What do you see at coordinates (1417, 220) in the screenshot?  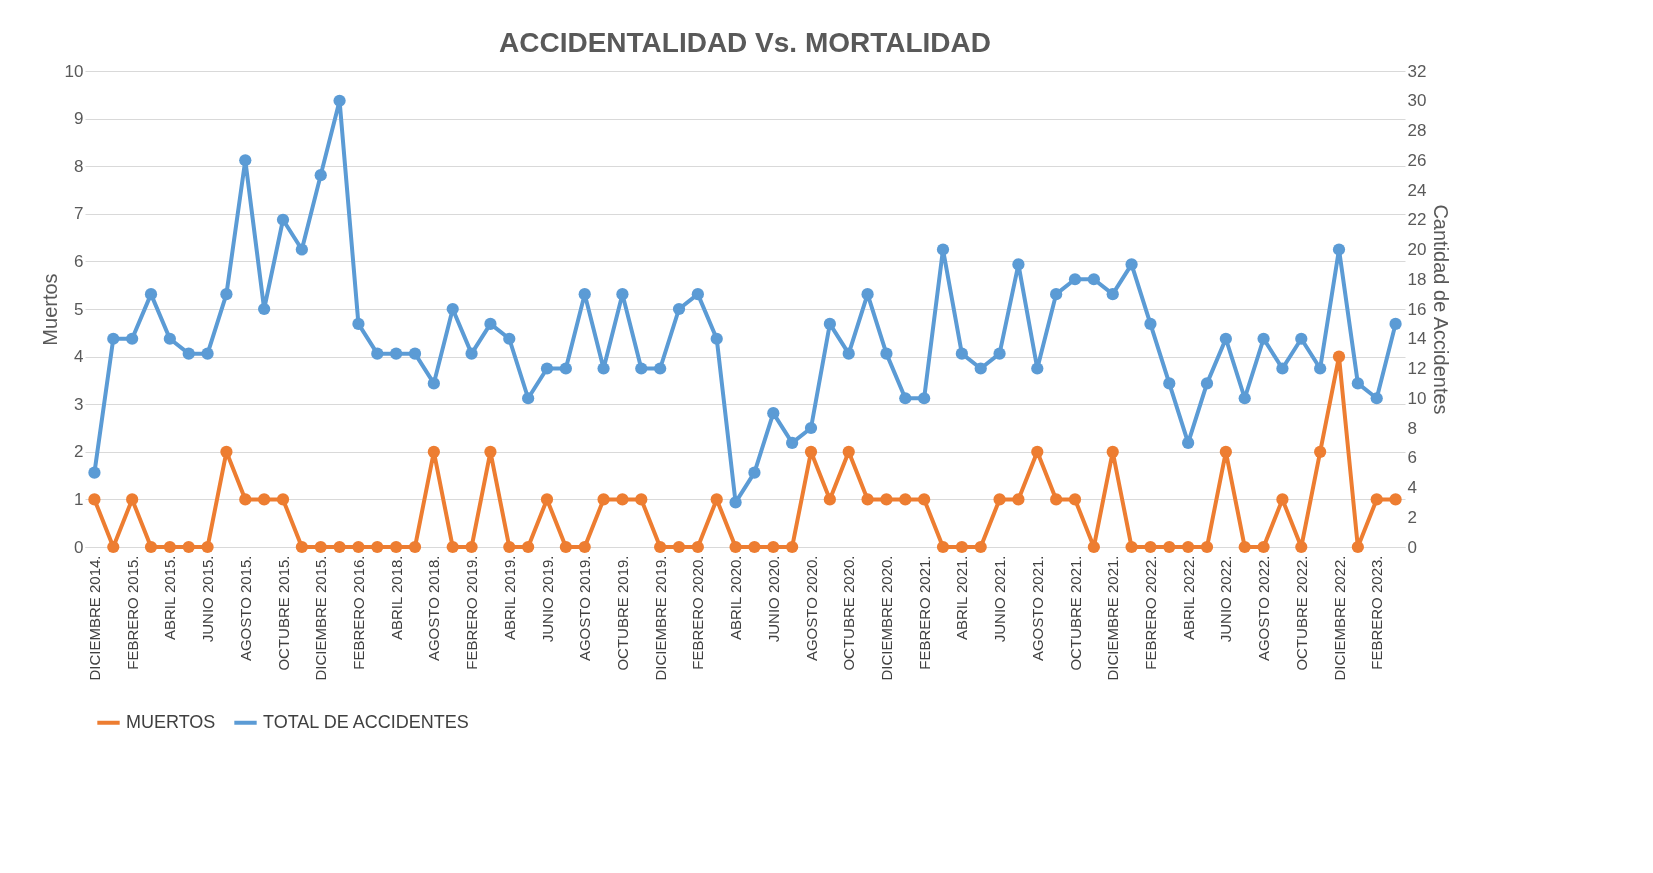 I see `y2-tick-label: 22` at bounding box center [1417, 220].